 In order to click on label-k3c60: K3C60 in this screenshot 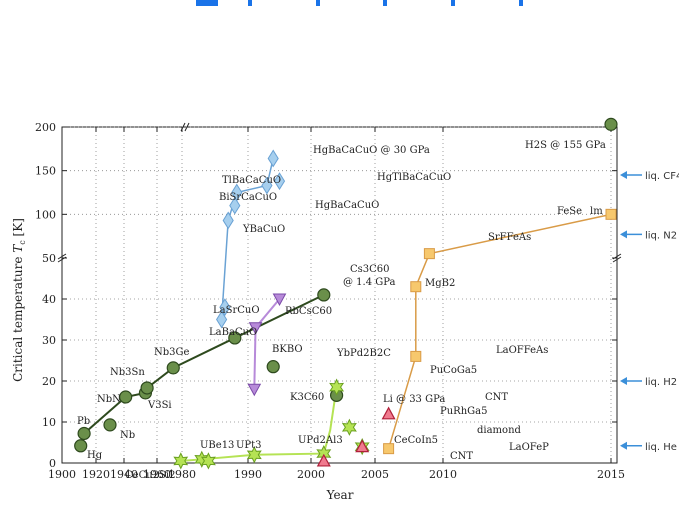, I will do `click(307, 397)`.